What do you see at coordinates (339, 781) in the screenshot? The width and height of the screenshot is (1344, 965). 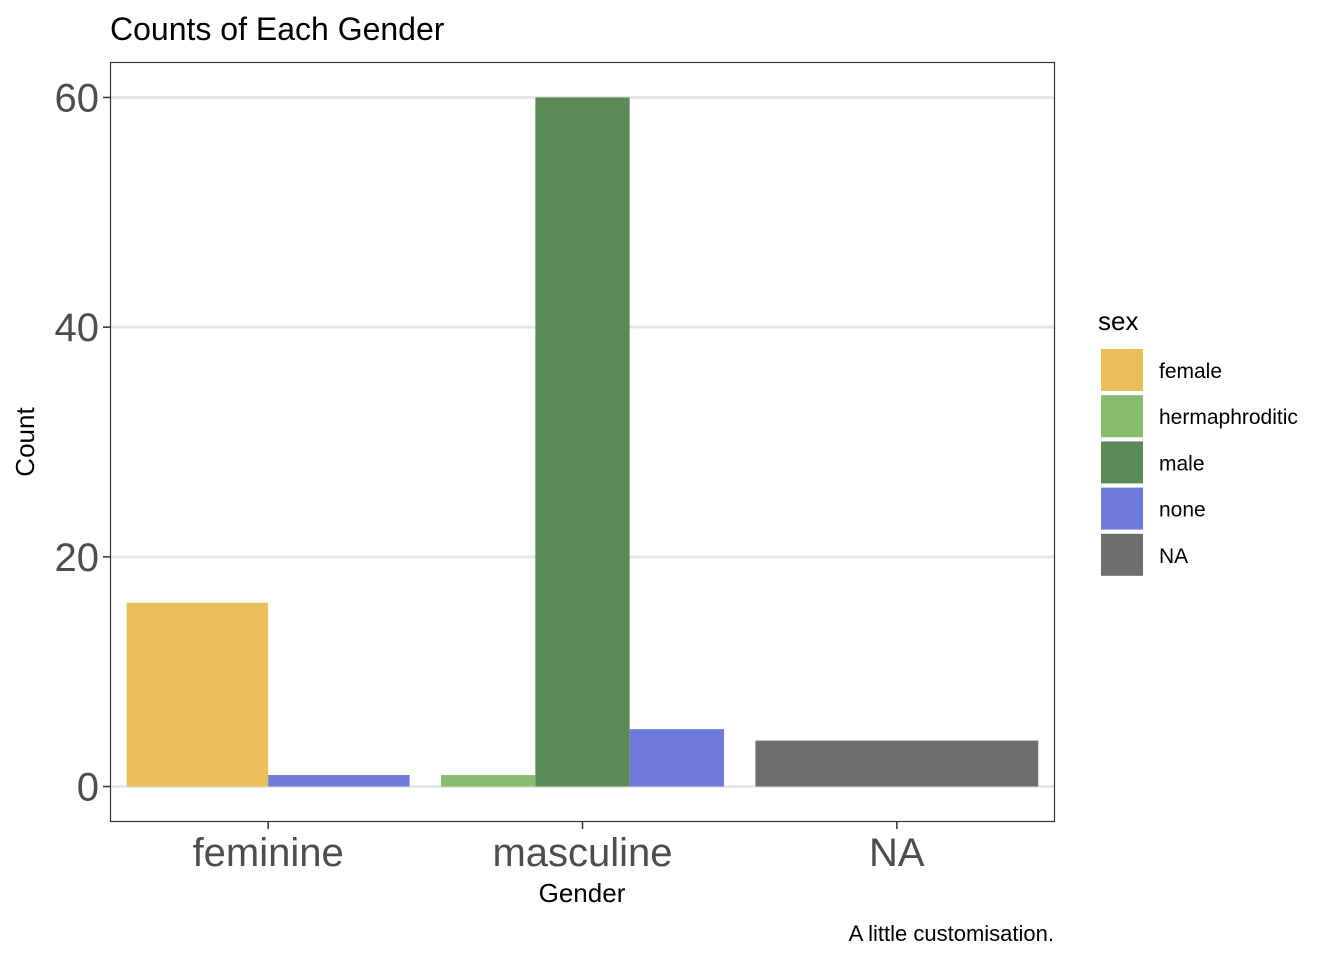 I see `bar-feminine-none` at bounding box center [339, 781].